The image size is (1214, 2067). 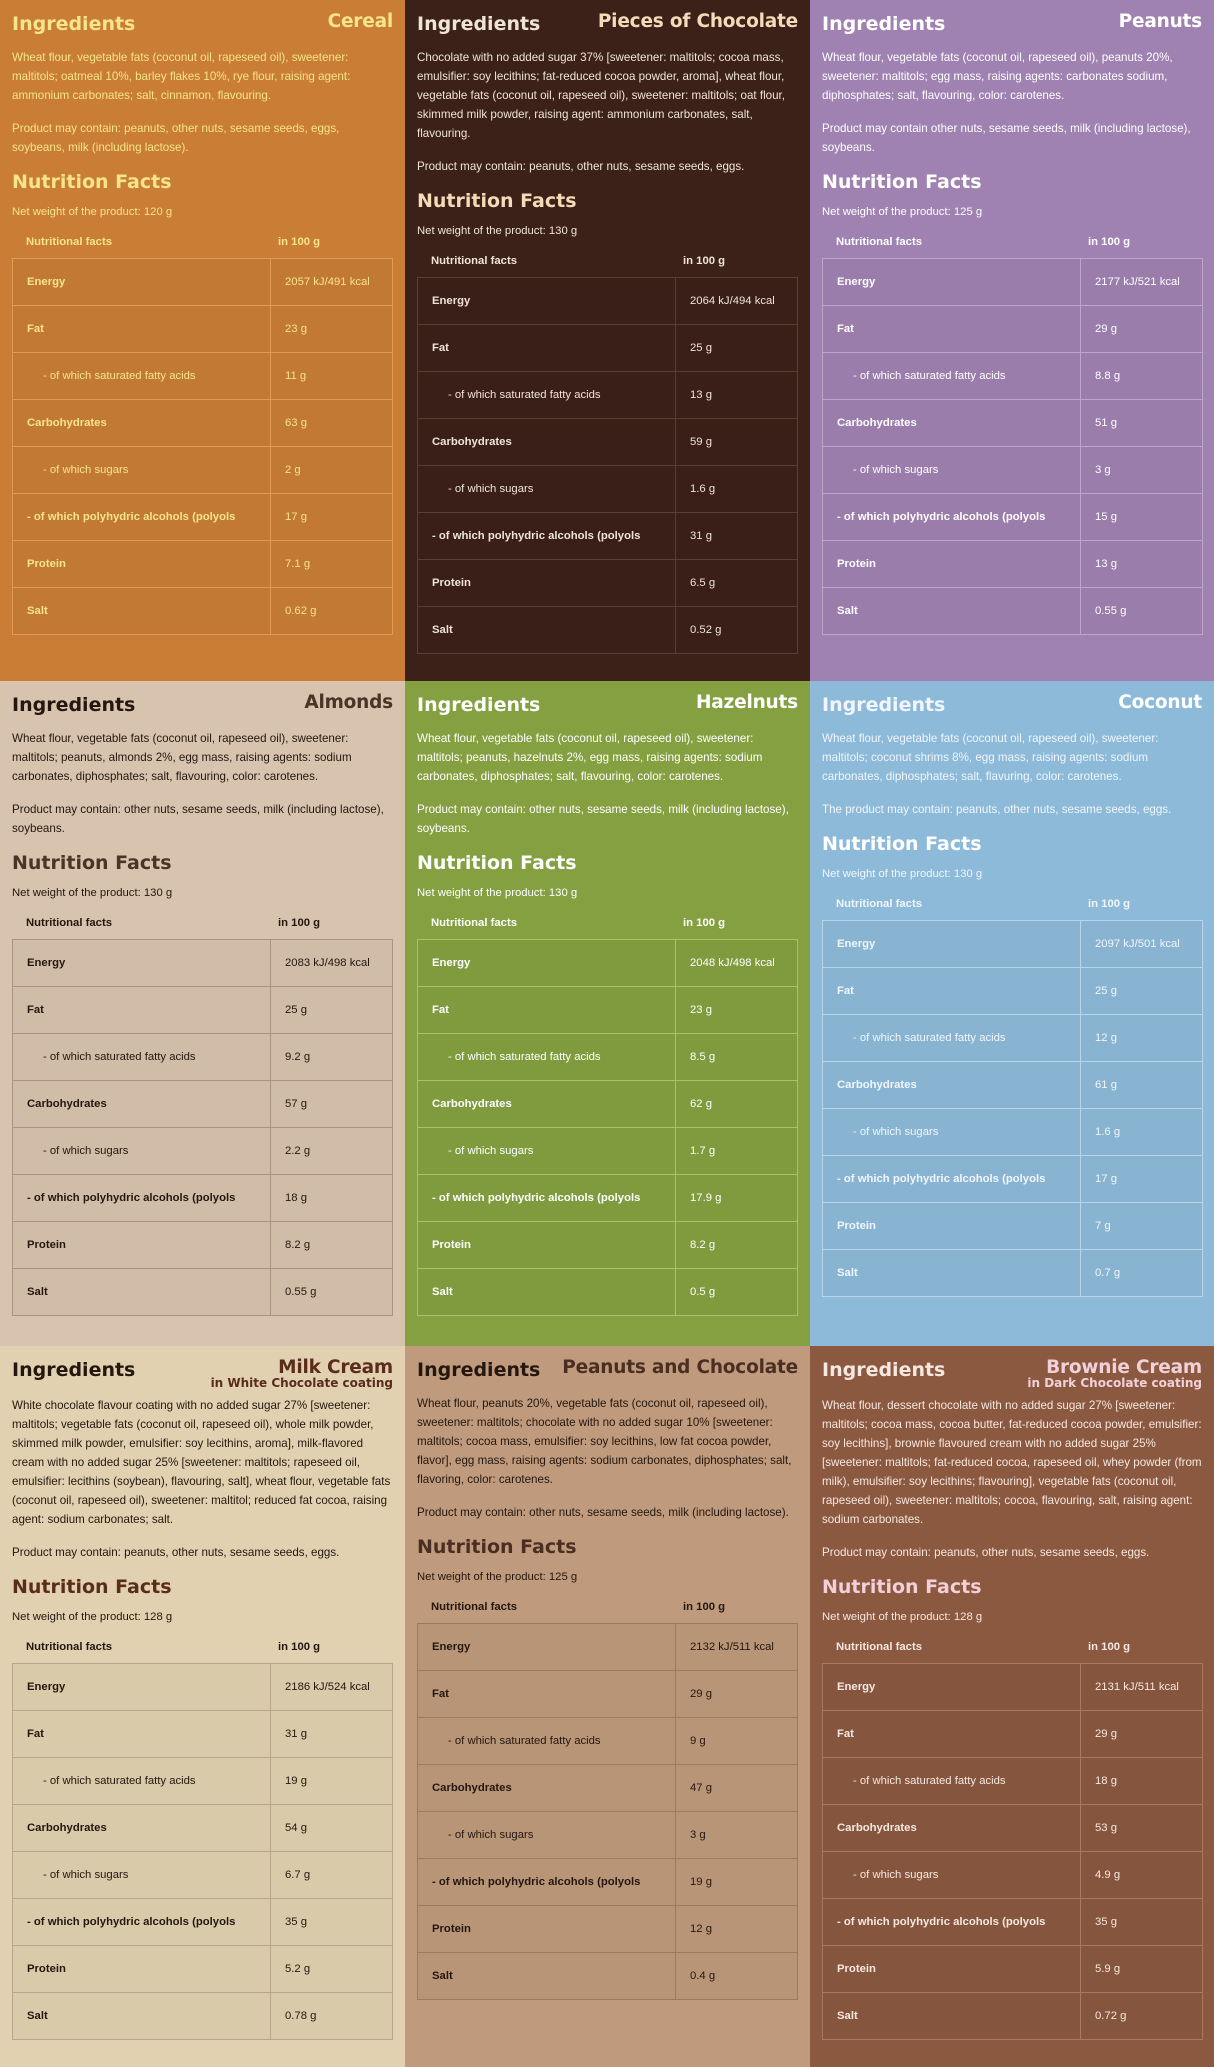 What do you see at coordinates (1012, 1132) in the screenshot?
I see `table-row: - of which sugars 1.6 g` at bounding box center [1012, 1132].